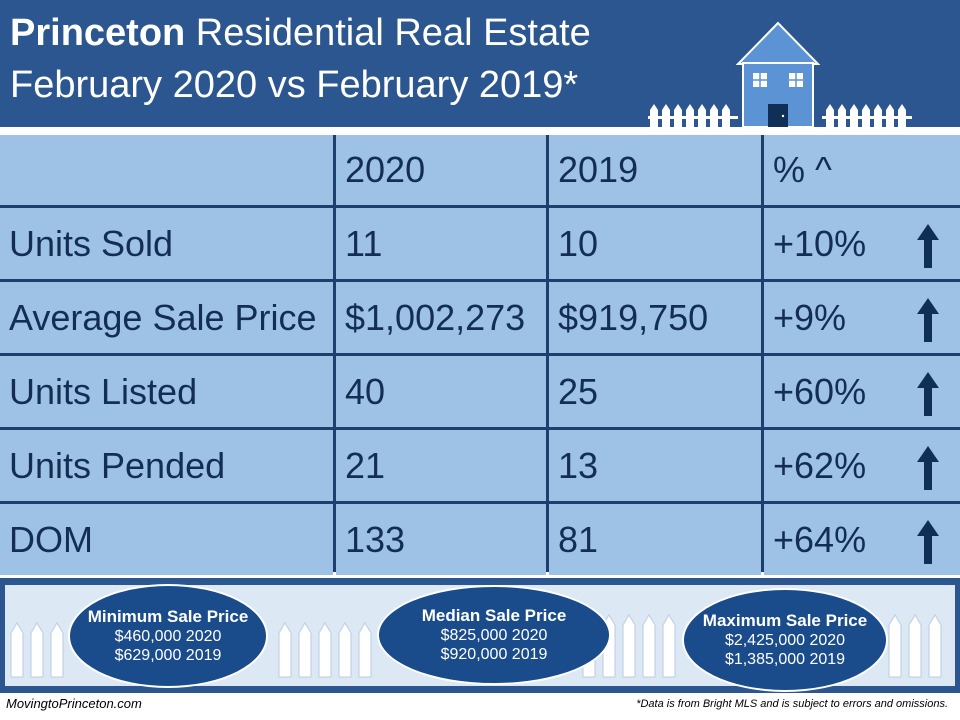 Image resolution: width=960 pixels, height=720 pixels. Describe the element at coordinates (693, 116) in the screenshot. I see `left-fence-icon` at that location.